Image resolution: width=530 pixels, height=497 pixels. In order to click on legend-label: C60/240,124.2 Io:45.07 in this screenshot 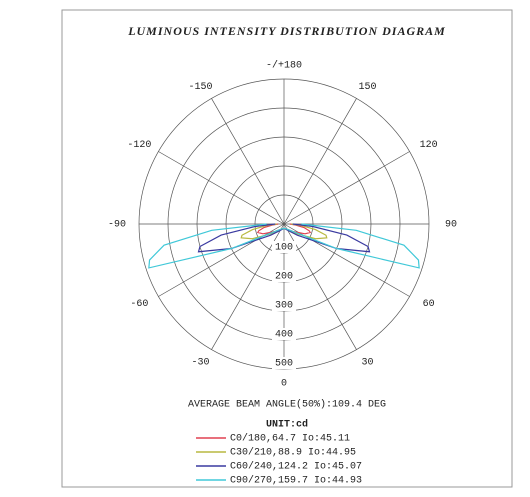, I will do `click(296, 467)`.